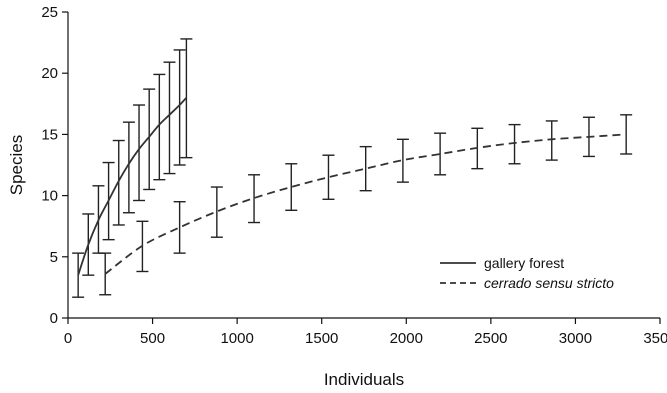 The width and height of the screenshot is (667, 393). I want to click on y-tick-label: 10, so click(49, 196).